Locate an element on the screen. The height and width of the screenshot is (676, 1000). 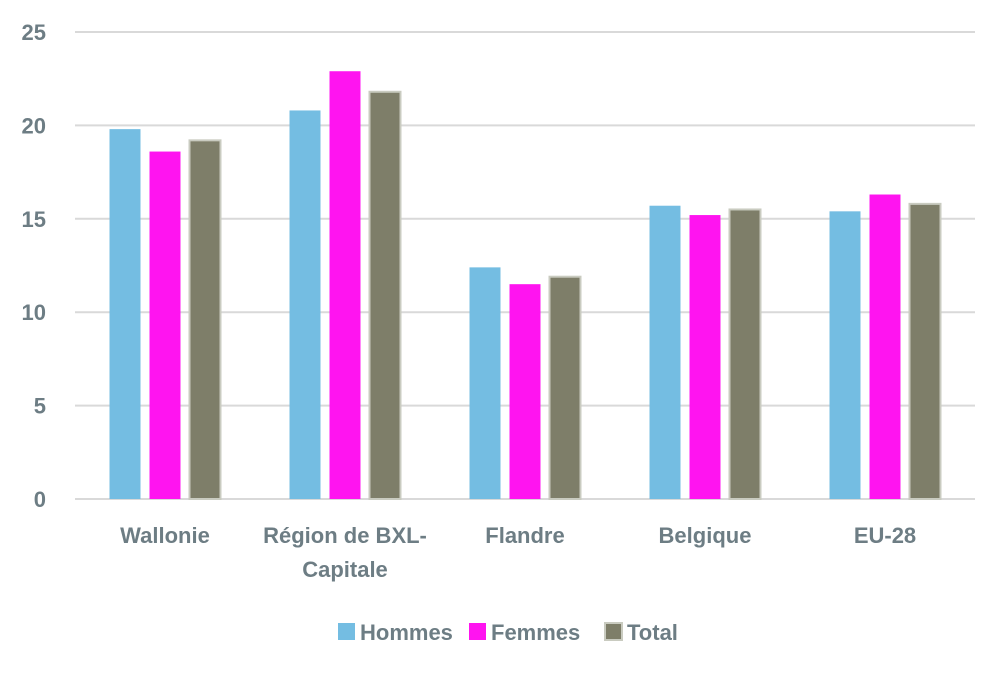
x-category-label: Capitale is located at coordinates (345, 569).